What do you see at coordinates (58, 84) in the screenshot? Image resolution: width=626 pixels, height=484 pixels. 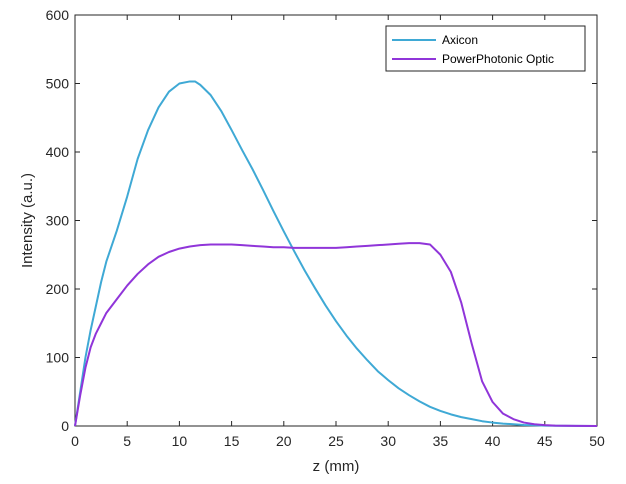 I see `y-tick-label: 500` at bounding box center [58, 84].